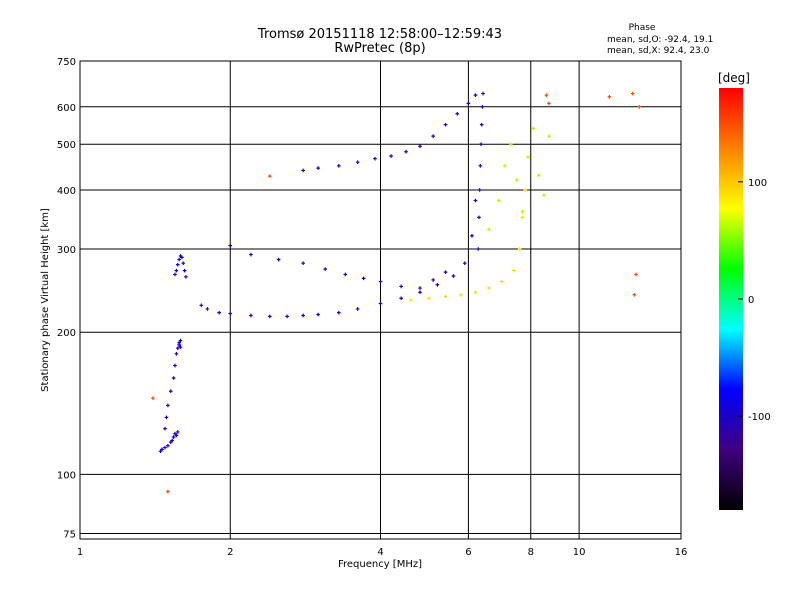  Describe the element at coordinates (759, 417) in the screenshot. I see `colorbar-tick-label: -100` at that location.